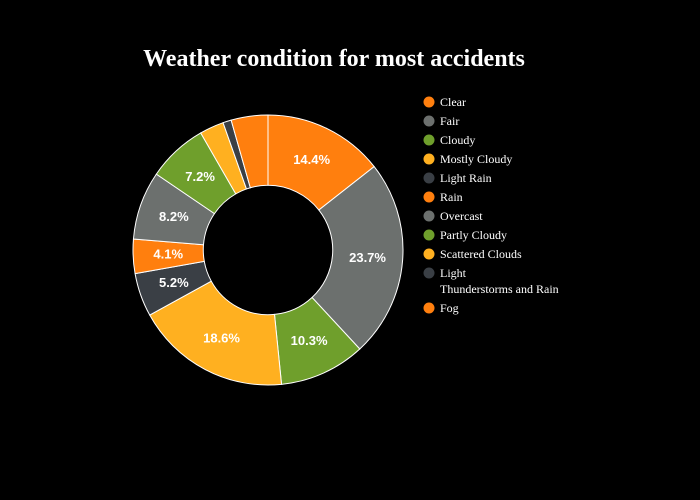  I want to click on legend-label: Mostly Cloudy, so click(476, 159).